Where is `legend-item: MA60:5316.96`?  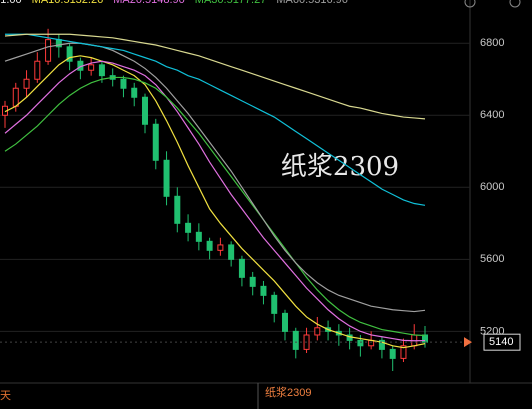
legend-item: MA60:5316.96 is located at coordinates (312, 3).